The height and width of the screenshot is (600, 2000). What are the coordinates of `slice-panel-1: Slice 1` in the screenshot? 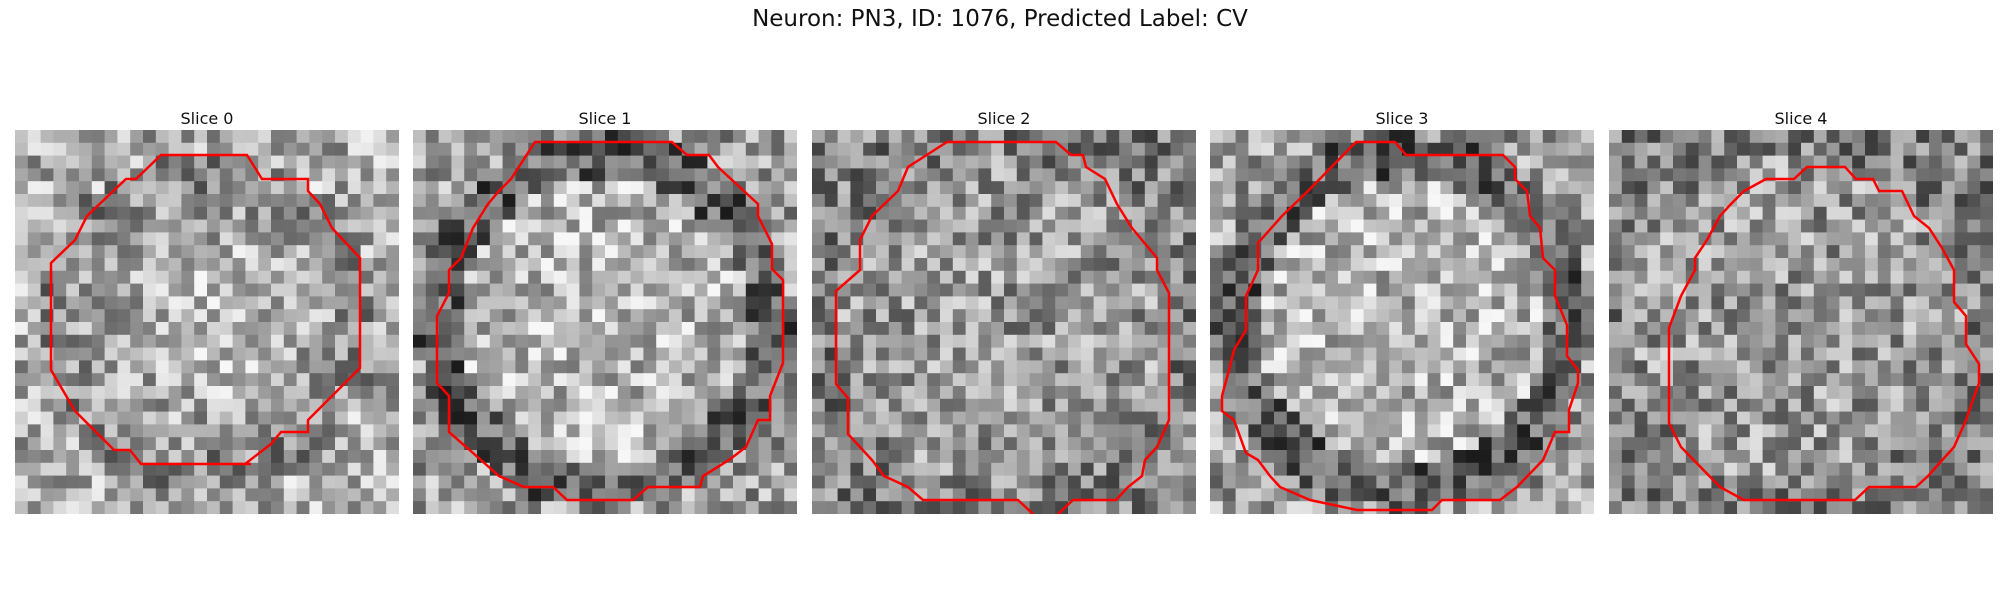 It's located at (605, 311).